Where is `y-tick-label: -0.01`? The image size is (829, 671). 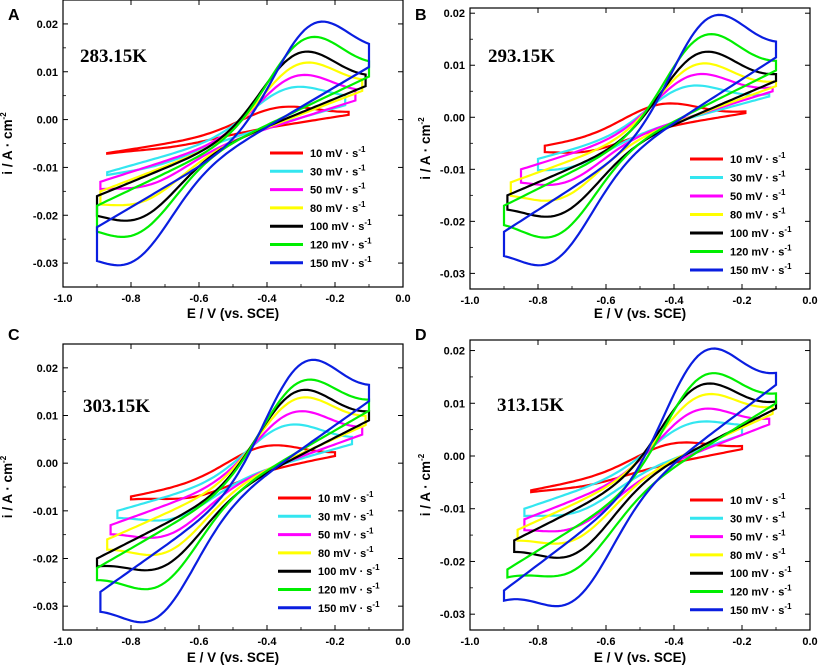
y-tick-label: -0.01 is located at coordinates (45, 168).